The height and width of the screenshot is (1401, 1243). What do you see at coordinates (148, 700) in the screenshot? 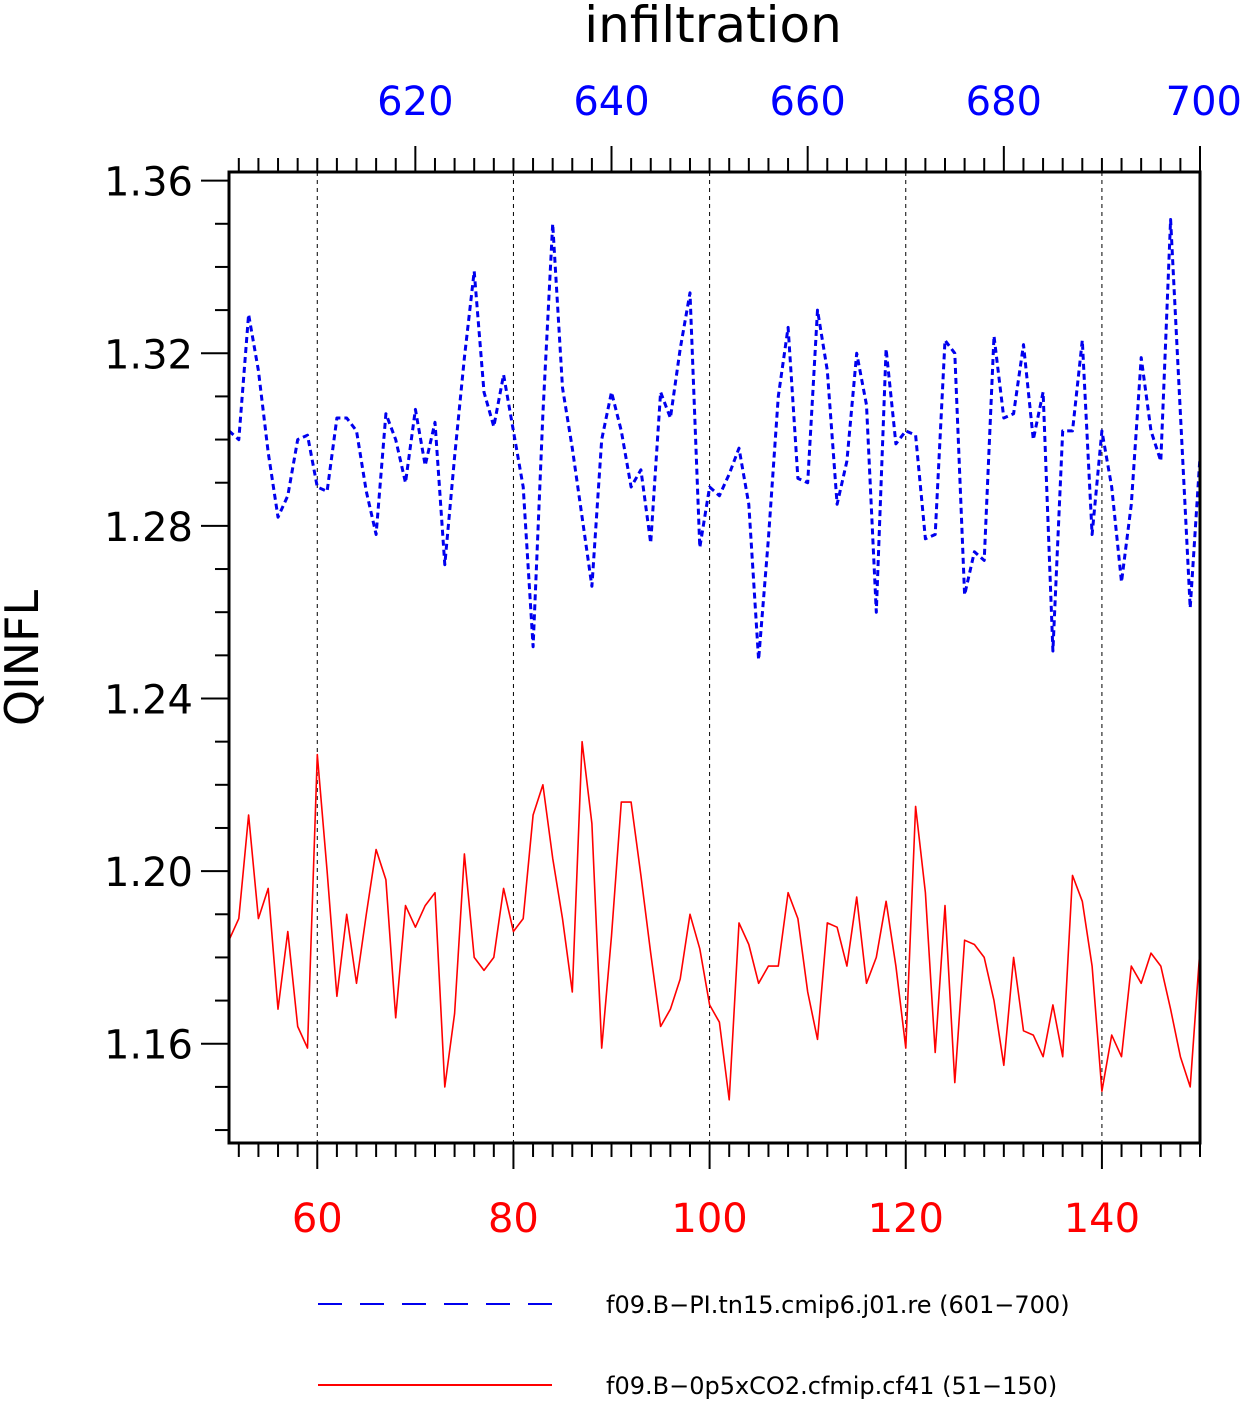
I see `y-tick-label: 1.24` at bounding box center [148, 700].